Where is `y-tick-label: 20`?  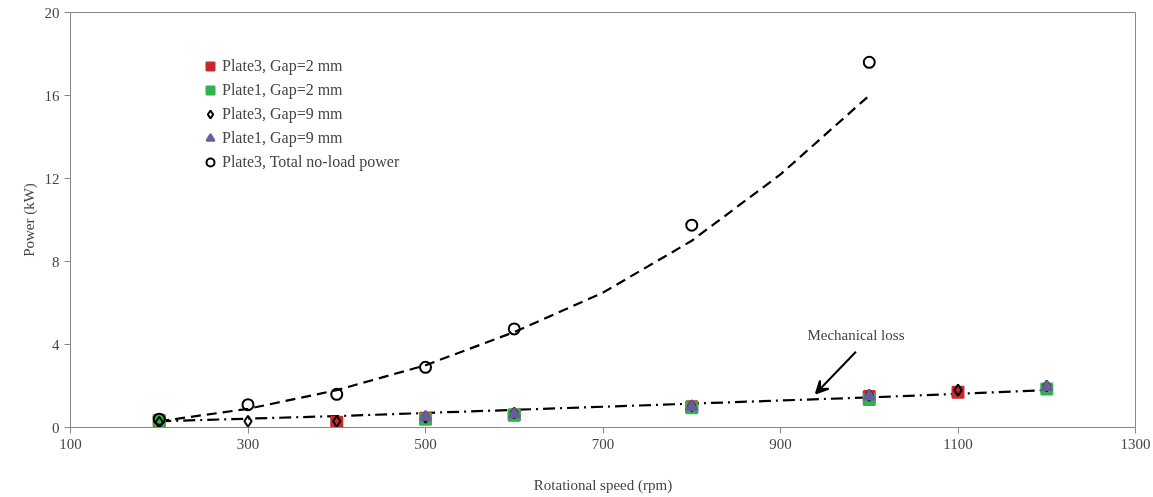 y-tick-label: 20 is located at coordinates (52, 12).